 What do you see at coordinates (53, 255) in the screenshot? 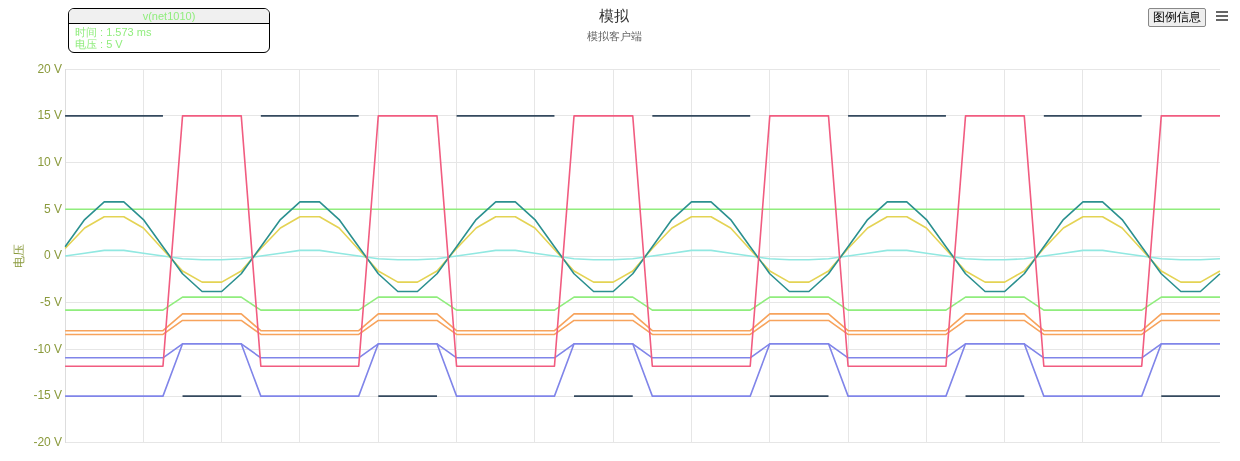
I see `y-tick-label: 0 V` at bounding box center [53, 255].